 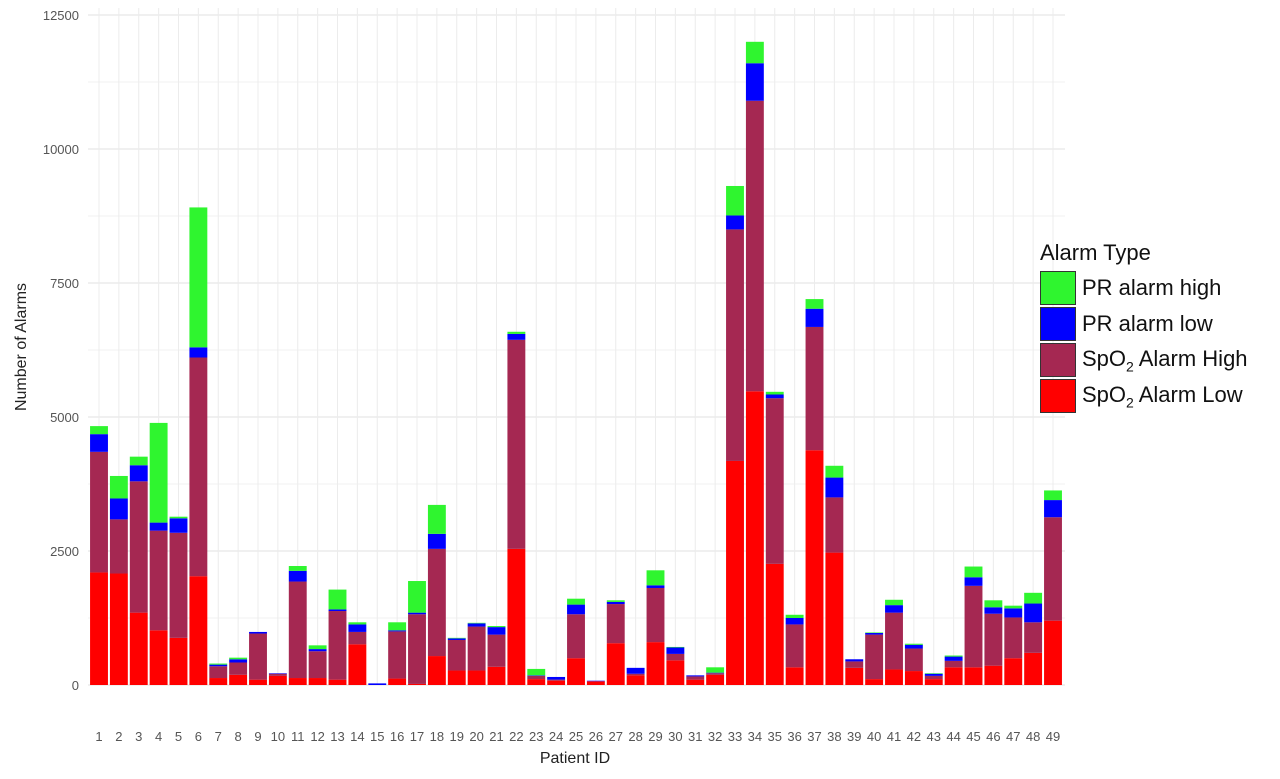 What do you see at coordinates (118, 736) in the screenshot?
I see `x-tick-label: 2` at bounding box center [118, 736].